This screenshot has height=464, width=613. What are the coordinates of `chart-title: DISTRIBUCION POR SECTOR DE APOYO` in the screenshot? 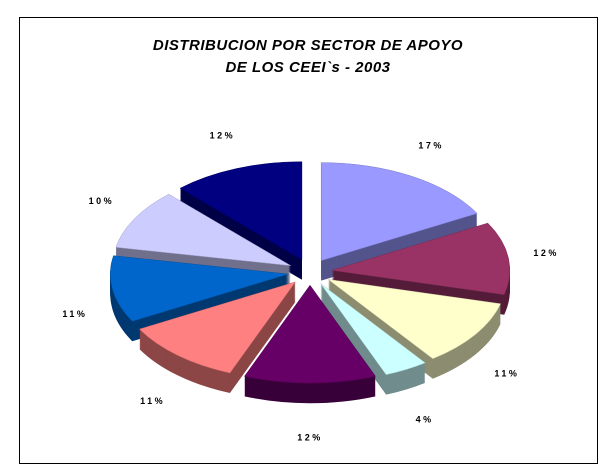 It's located at (308, 45).